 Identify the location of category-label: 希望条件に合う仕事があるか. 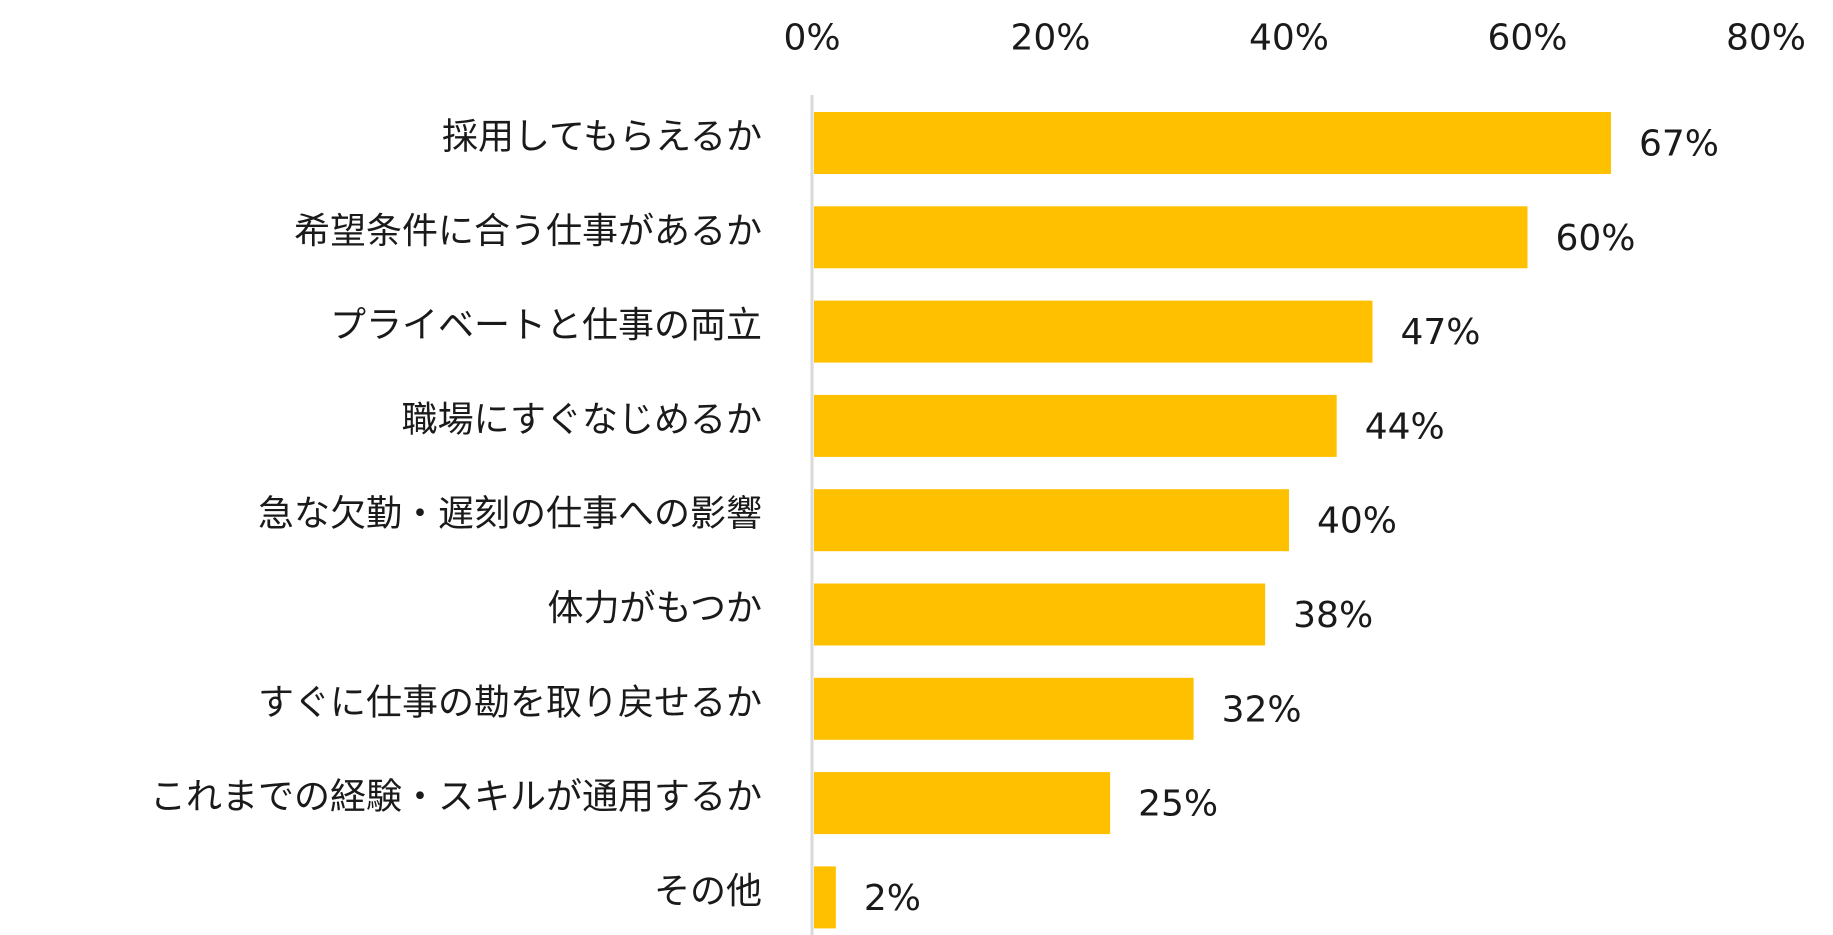
(528, 231).